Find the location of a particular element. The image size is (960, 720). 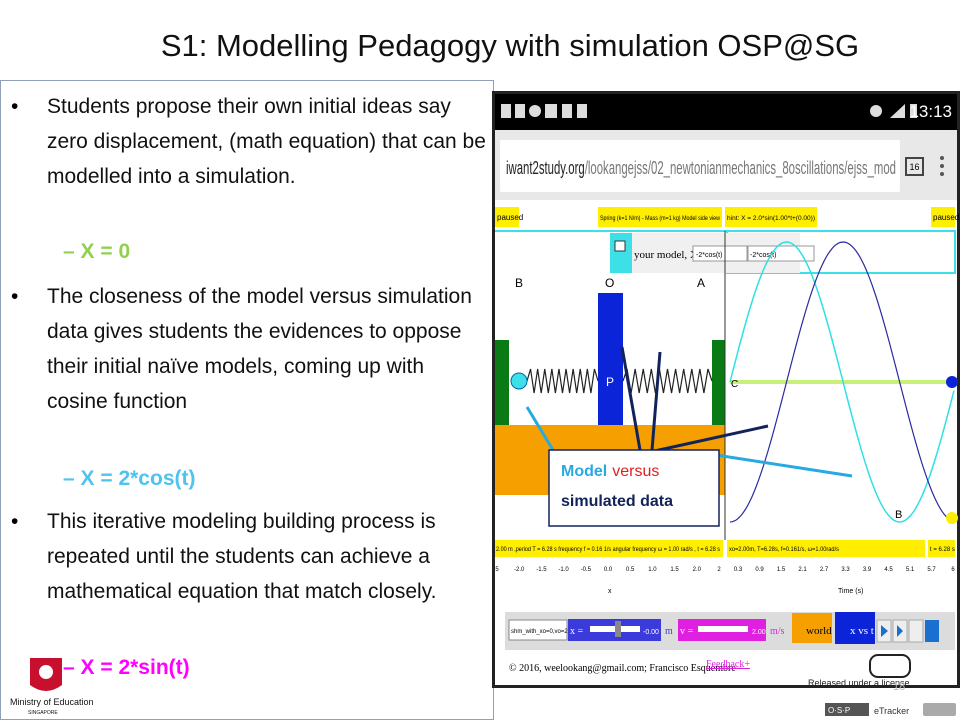

t-tick-label: 0.9 is located at coordinates (759, 570).